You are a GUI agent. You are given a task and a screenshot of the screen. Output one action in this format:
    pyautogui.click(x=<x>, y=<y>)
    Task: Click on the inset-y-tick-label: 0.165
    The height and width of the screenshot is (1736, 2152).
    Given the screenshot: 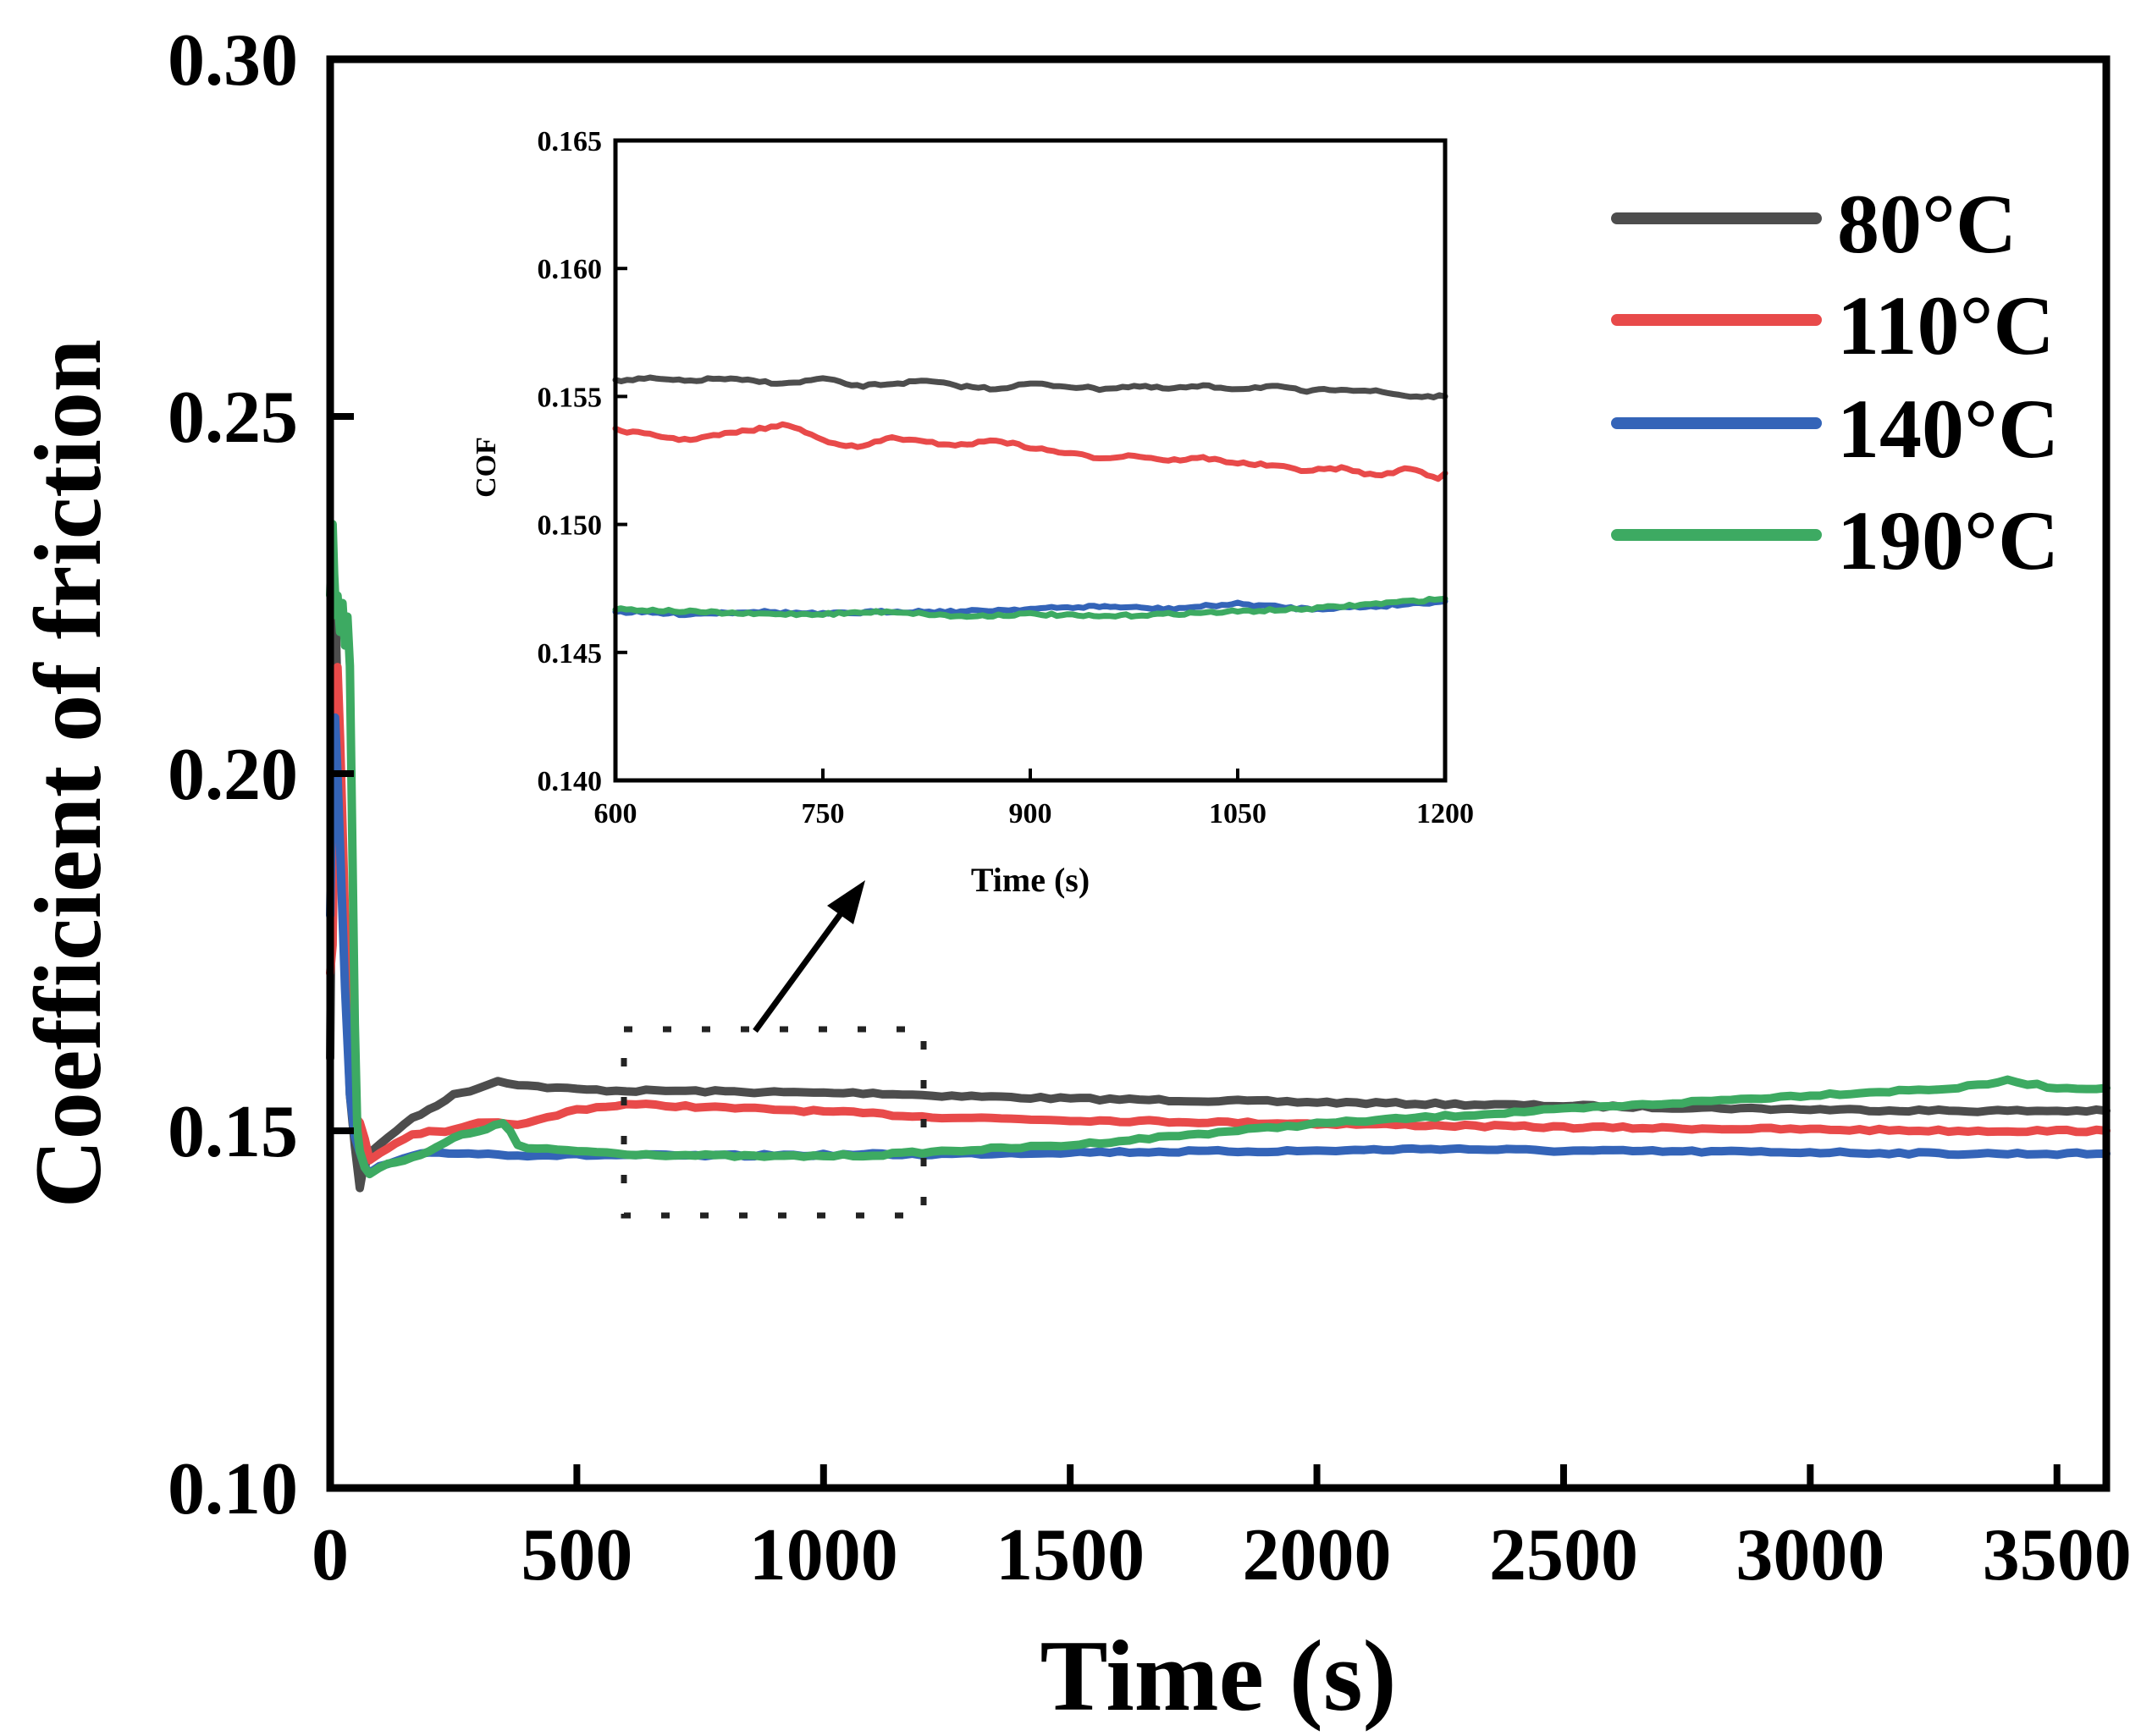 What is the action you would take?
    pyautogui.click(x=570, y=141)
    